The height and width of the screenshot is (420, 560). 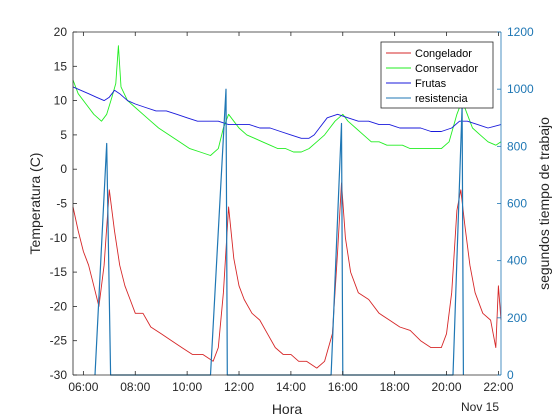 What do you see at coordinates (59, 272) in the screenshot?
I see `y-tick-label-left: -15` at bounding box center [59, 272].